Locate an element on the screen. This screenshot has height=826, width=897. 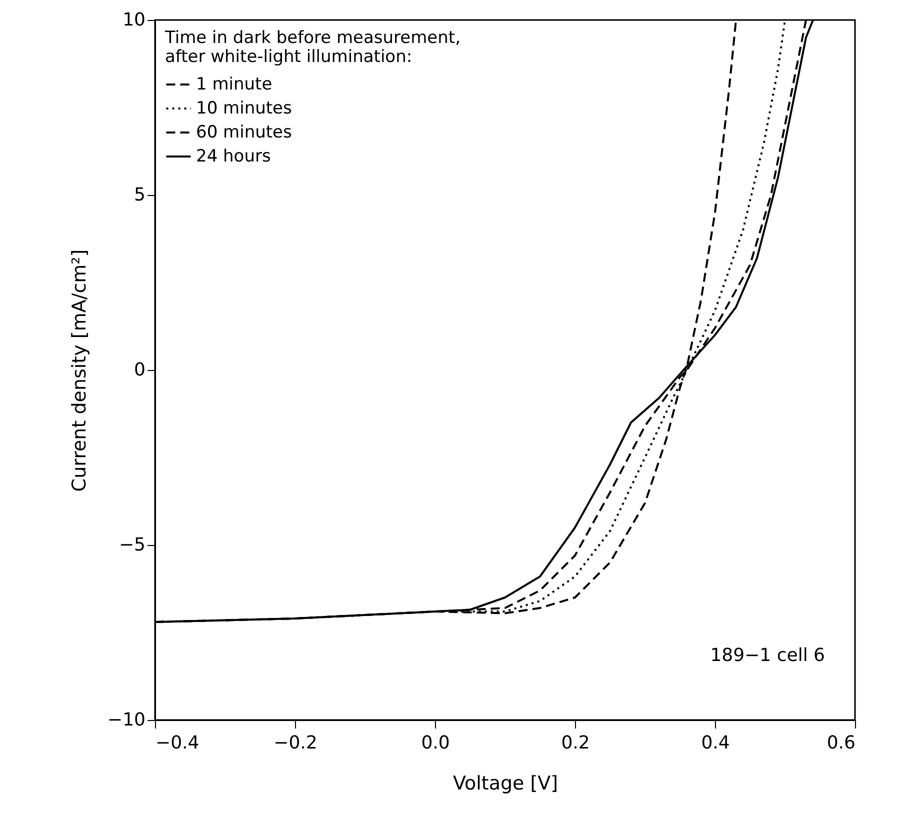
annotation: 189−1 cell 6 is located at coordinates (767, 655).